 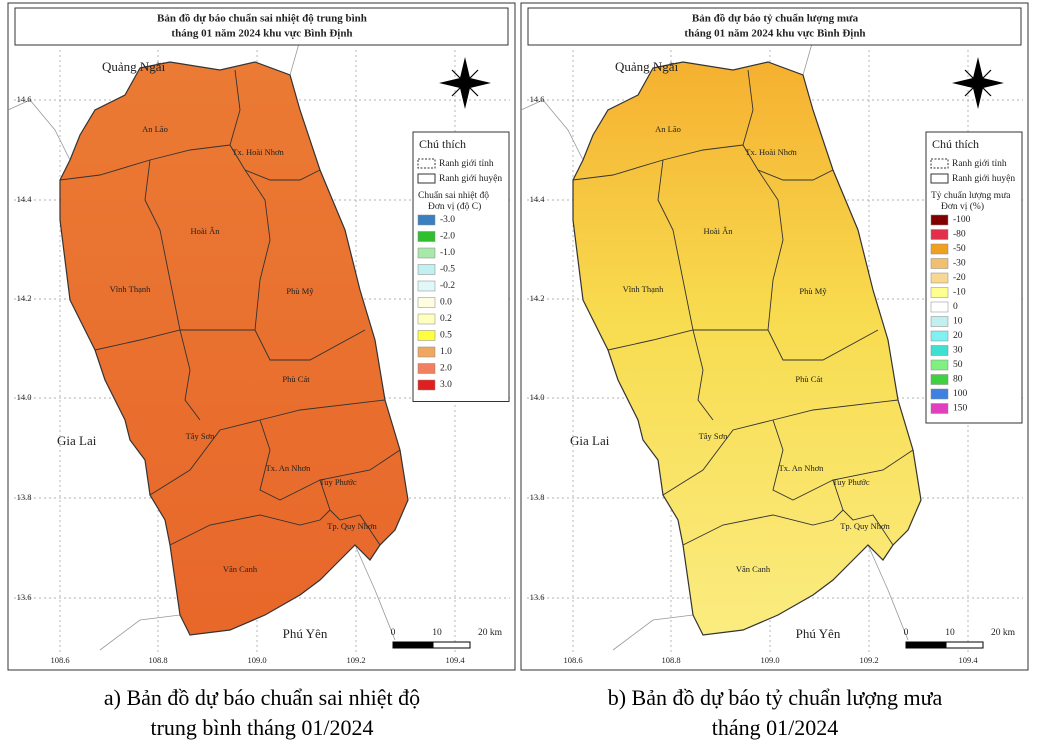 I want to click on district-label: Tây Sơn, so click(x=714, y=436).